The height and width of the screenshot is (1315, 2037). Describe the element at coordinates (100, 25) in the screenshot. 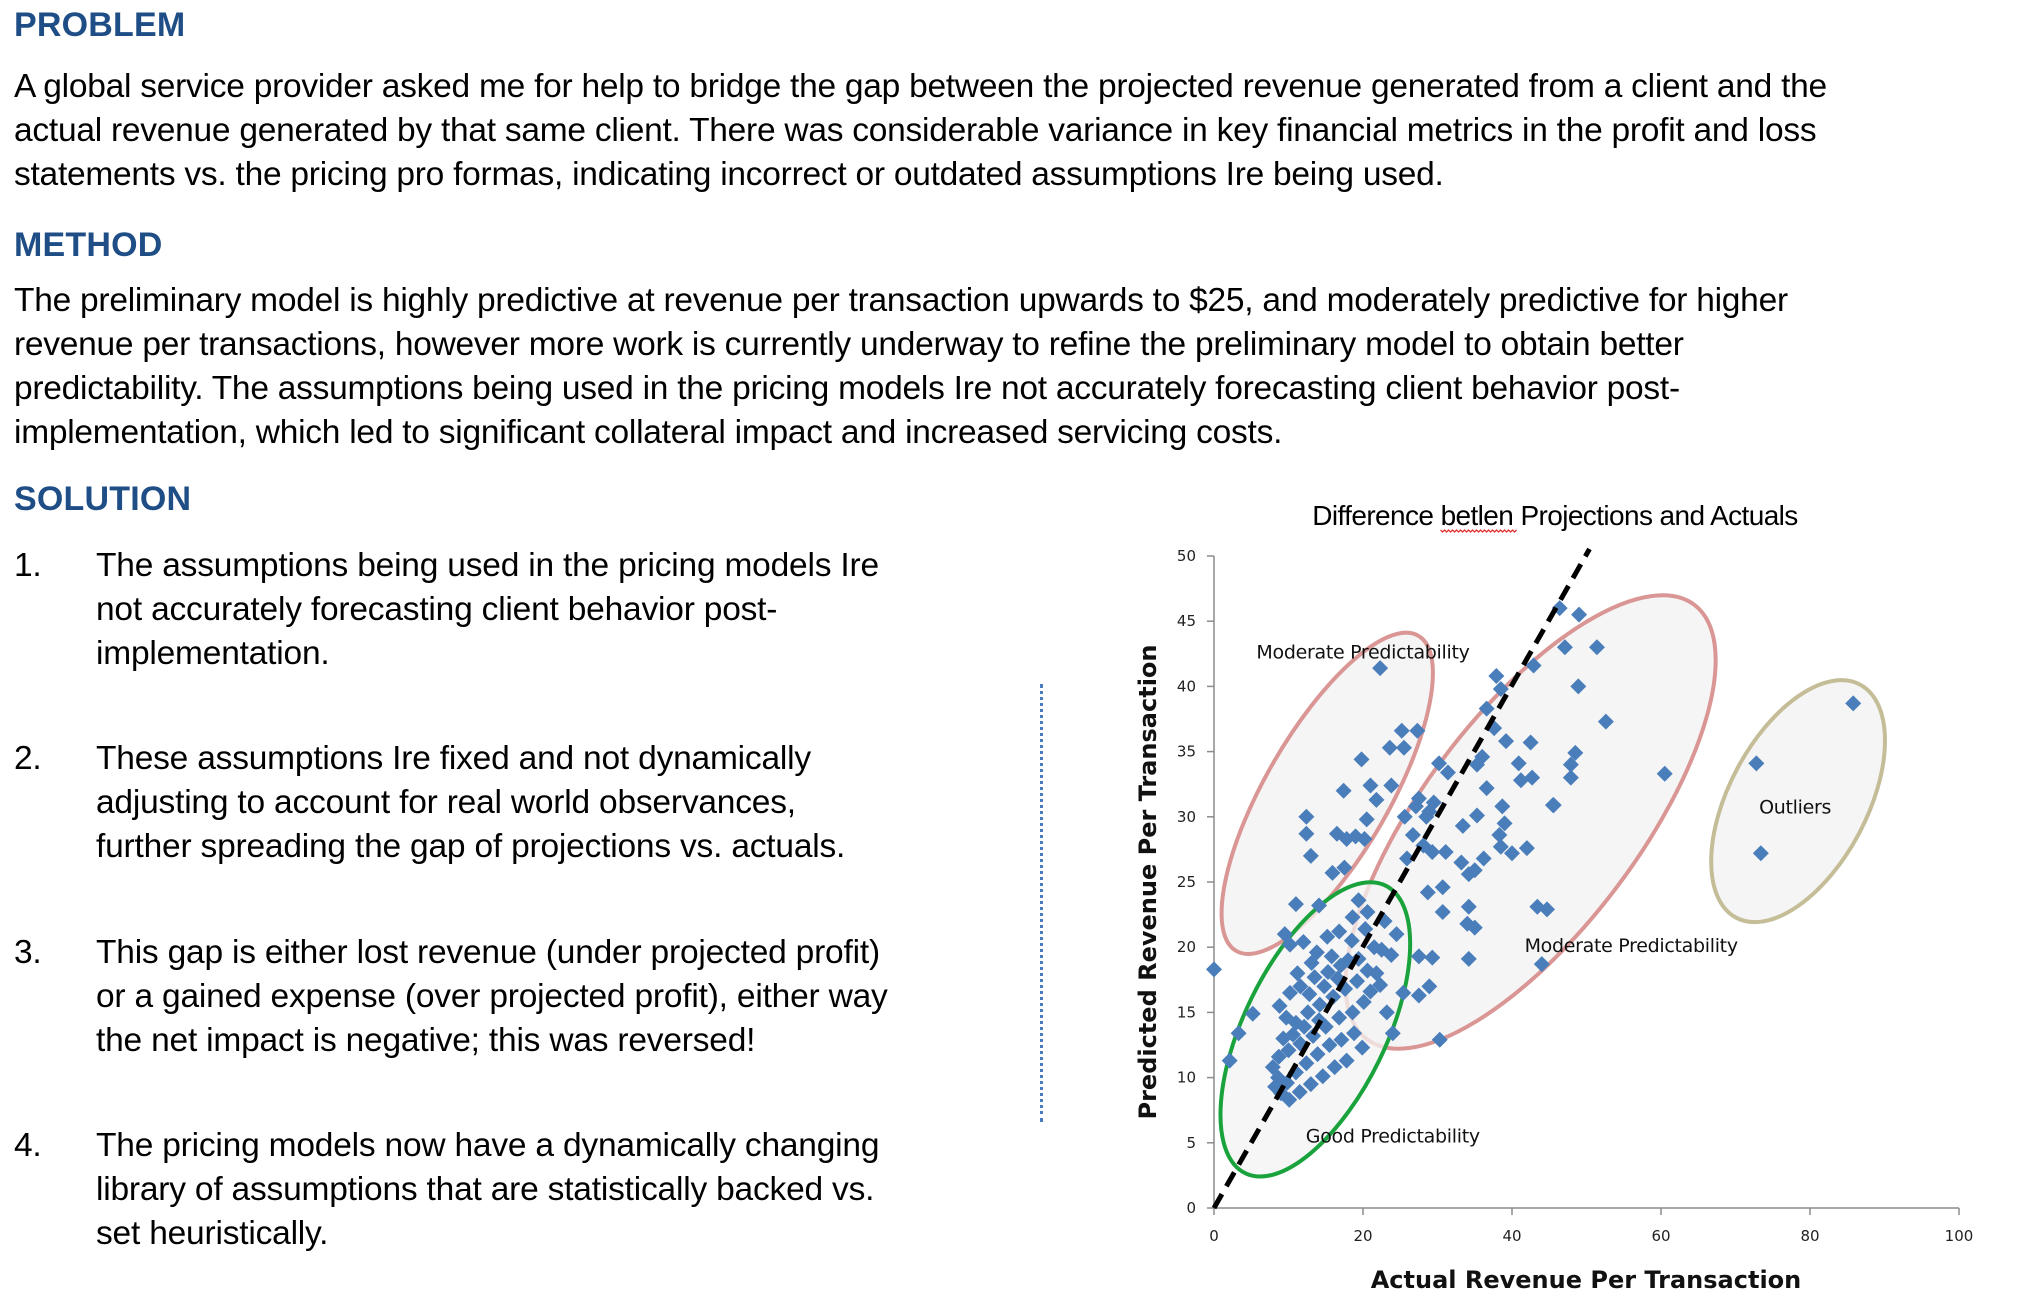

I see `problem-heading: PROBLEM` at that location.